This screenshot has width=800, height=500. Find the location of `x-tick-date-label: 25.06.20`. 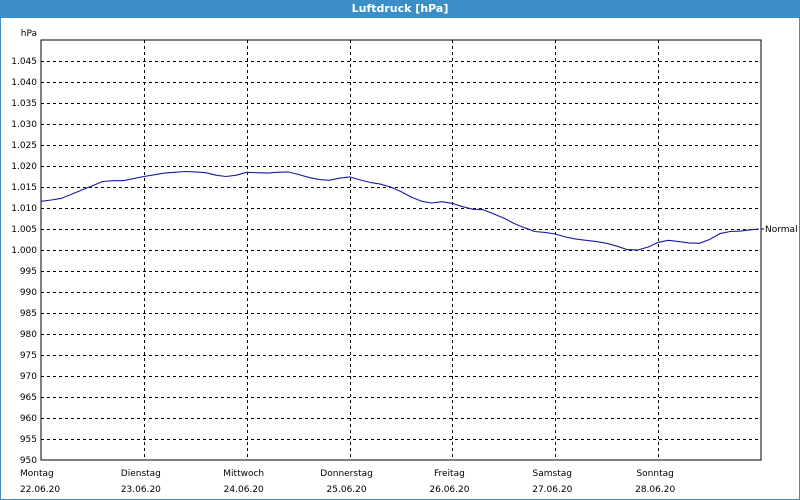

x-tick-date-label: 25.06.20 is located at coordinates (347, 490).